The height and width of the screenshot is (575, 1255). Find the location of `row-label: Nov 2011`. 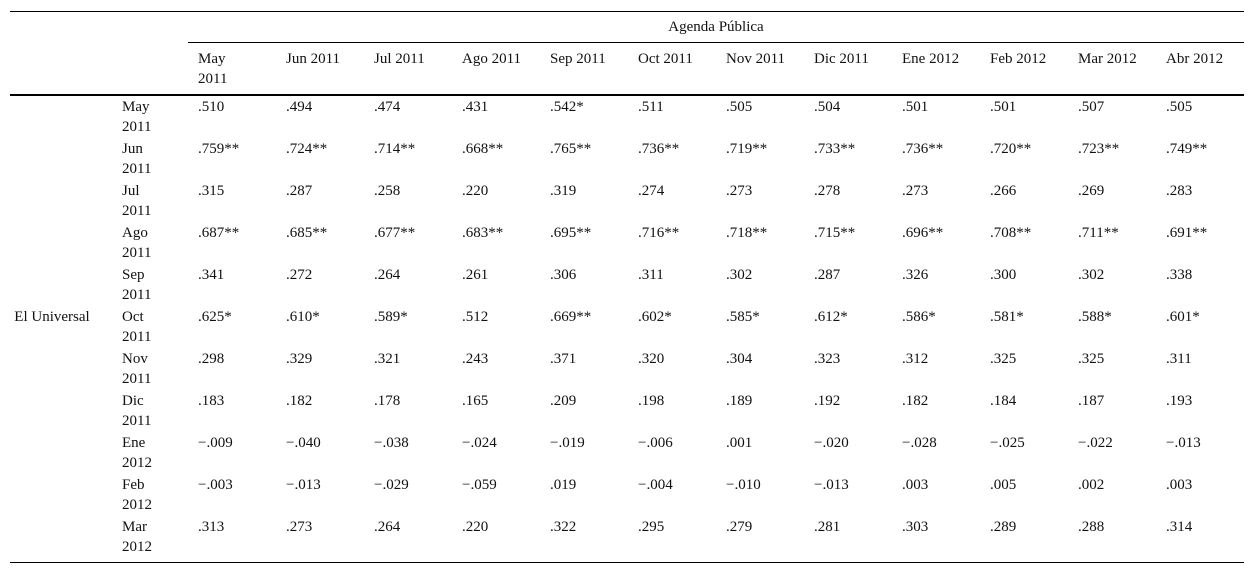

row-label: Nov 2011 is located at coordinates (137, 369).